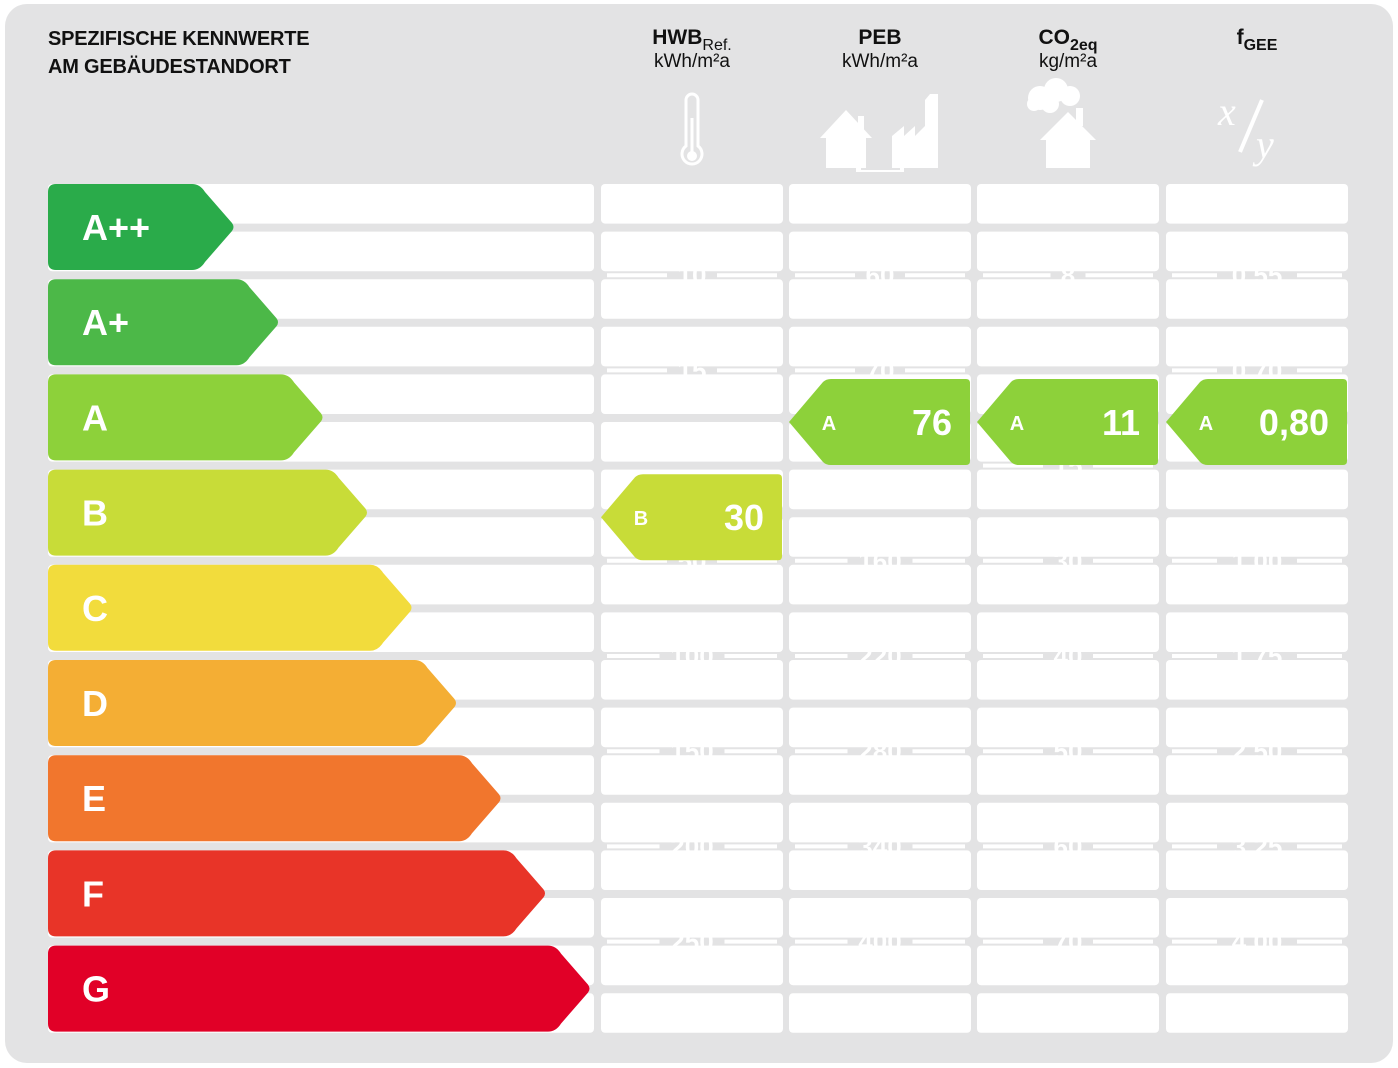 Image resolution: width=1398 pixels, height=1068 pixels. I want to click on class-bar-app, so click(141, 227).